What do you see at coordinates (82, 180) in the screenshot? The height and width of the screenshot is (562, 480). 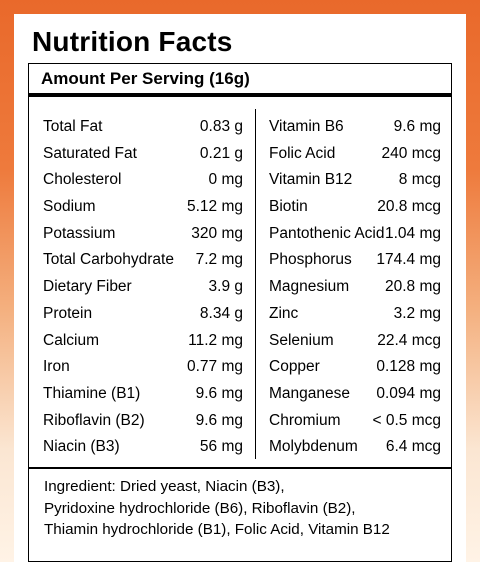 I see `nutrient-name: Cholesterol` at bounding box center [82, 180].